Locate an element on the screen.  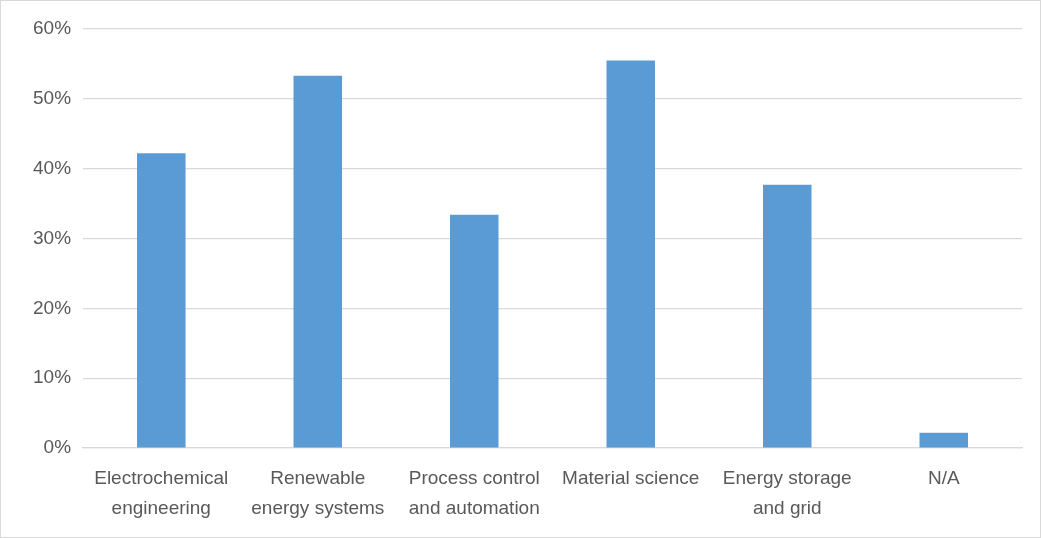
y-tick-label: 40% is located at coordinates (52, 167).